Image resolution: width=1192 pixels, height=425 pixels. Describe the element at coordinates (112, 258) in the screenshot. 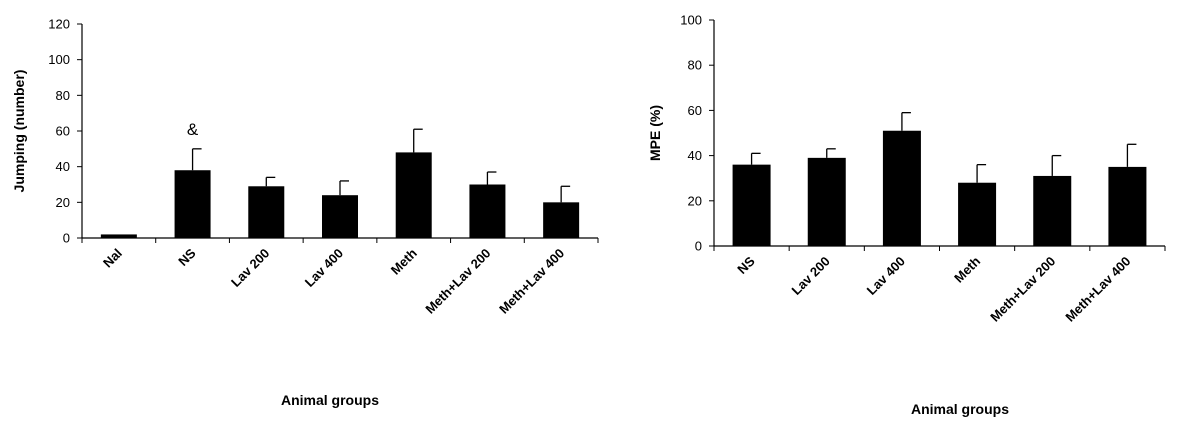

I see `x-tick-label: Nal` at that location.